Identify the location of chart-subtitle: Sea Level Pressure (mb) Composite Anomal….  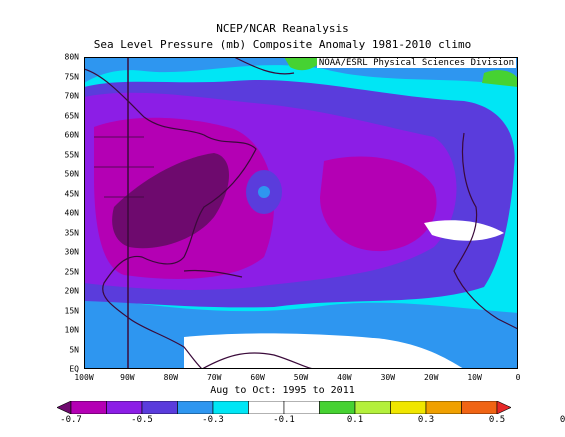
(282, 44).